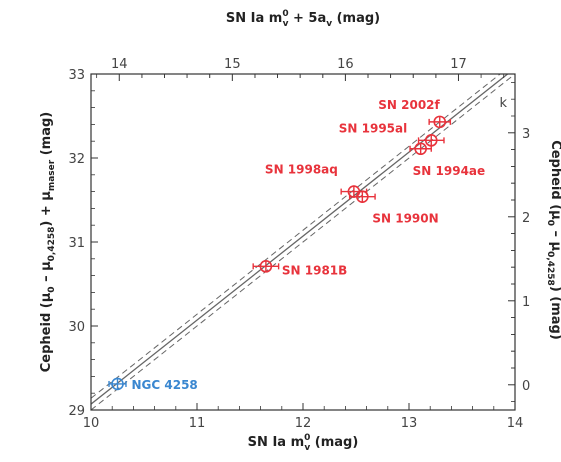 This screenshot has height=462, width=561. Describe the element at coordinates (409, 423) in the screenshot. I see `x-tick-label-3: 13` at that location.